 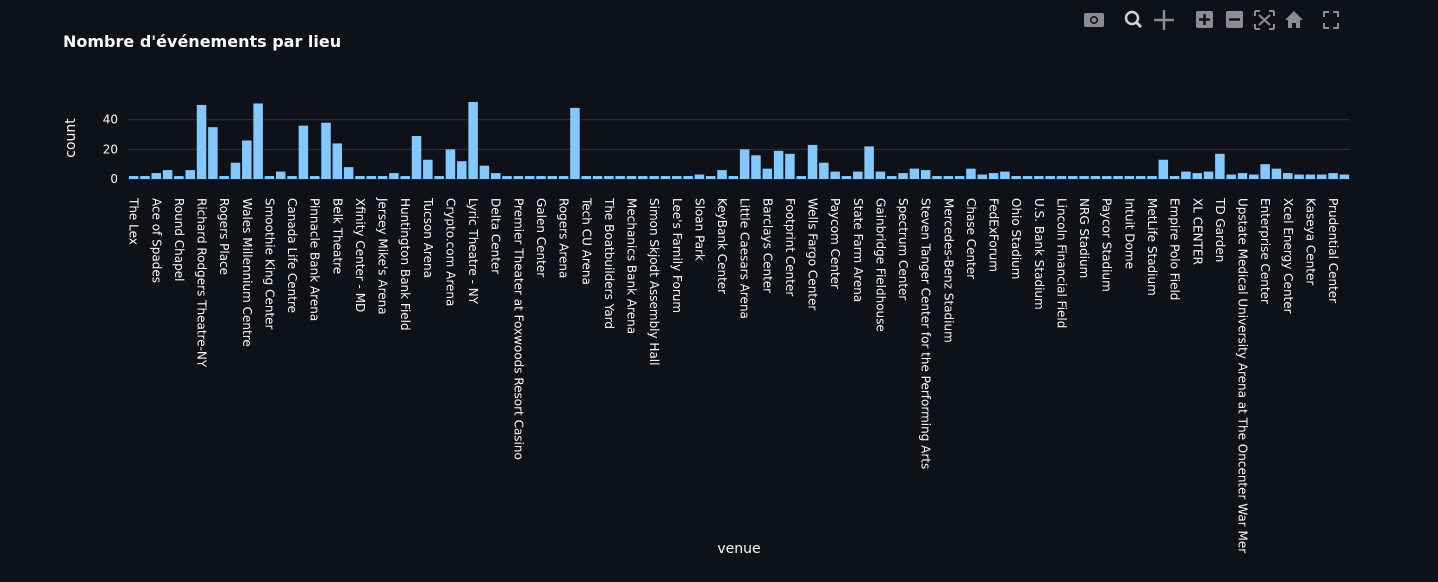 What do you see at coordinates (1107, 245) in the screenshot?
I see `x-tick-label: Paycor Stadium` at bounding box center [1107, 245].